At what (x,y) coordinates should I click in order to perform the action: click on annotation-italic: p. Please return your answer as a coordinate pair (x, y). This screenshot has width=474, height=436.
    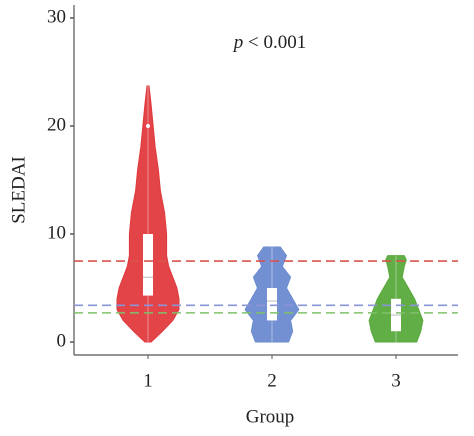
    Looking at the image, I should click on (238, 42).